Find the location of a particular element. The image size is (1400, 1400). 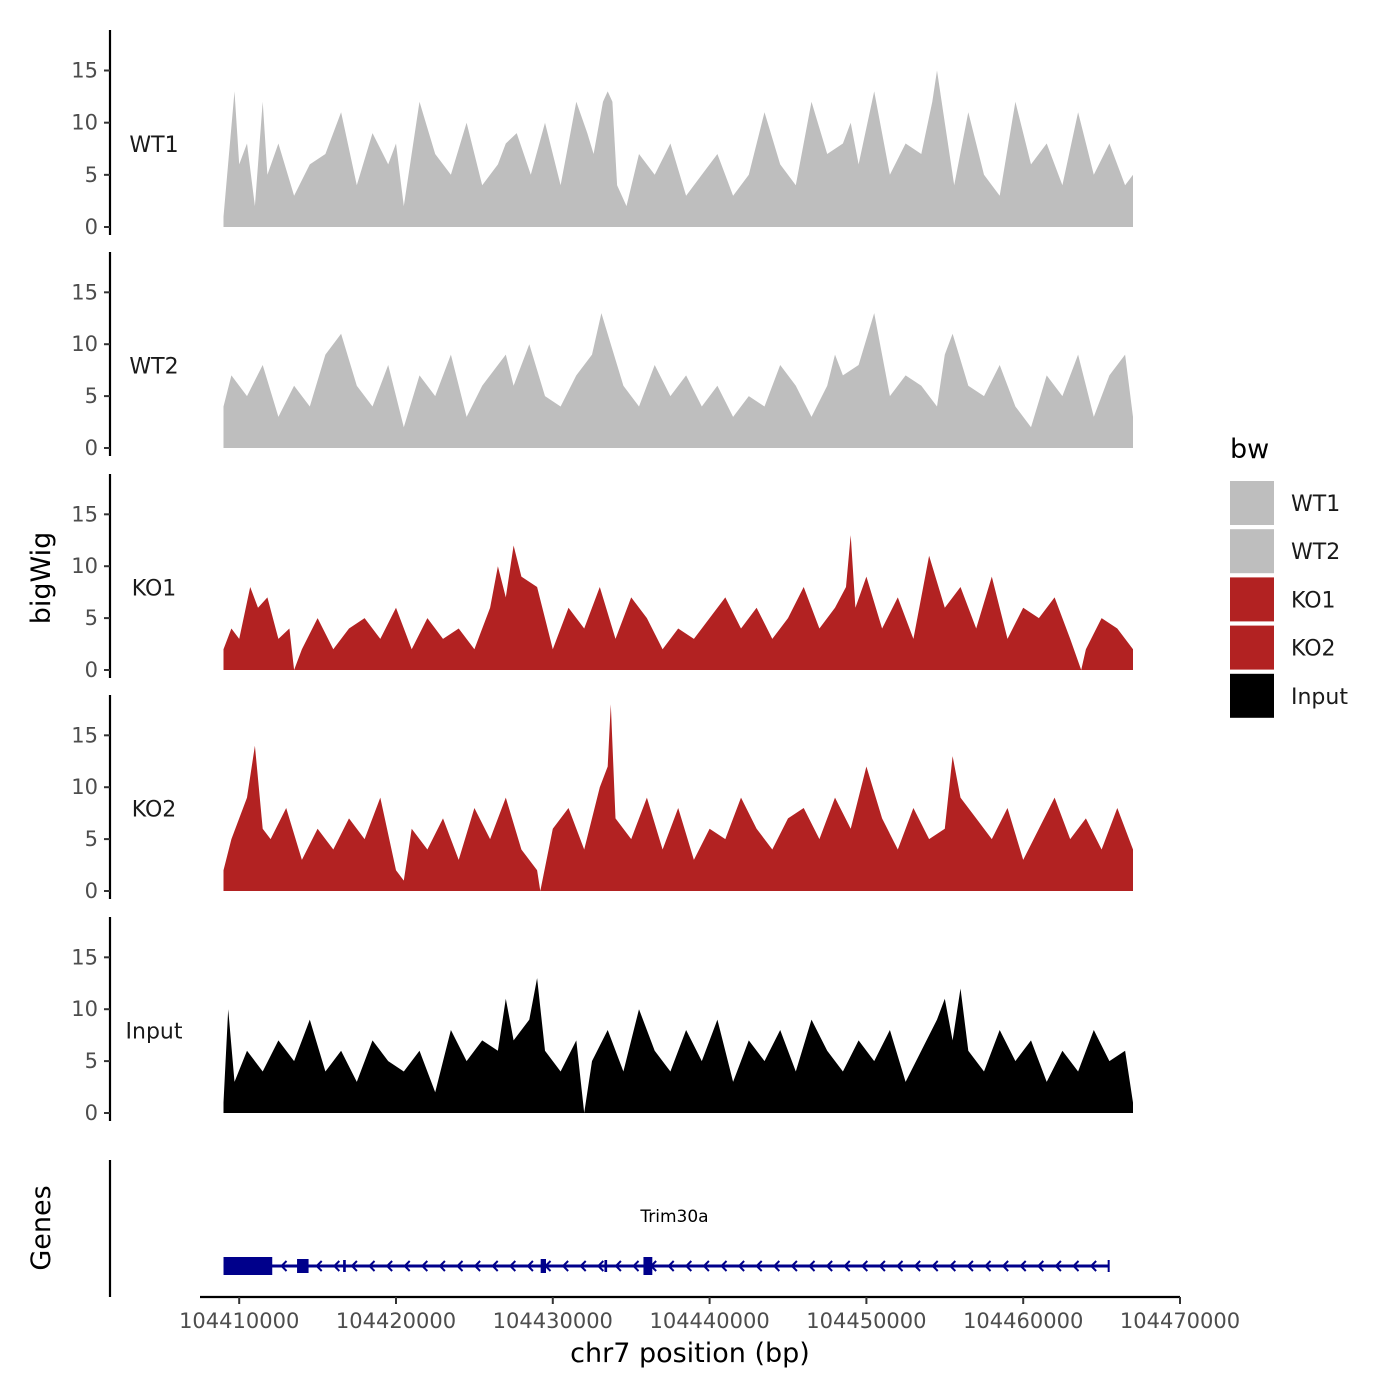

track-label-ko1: KO1 is located at coordinates (154, 588).